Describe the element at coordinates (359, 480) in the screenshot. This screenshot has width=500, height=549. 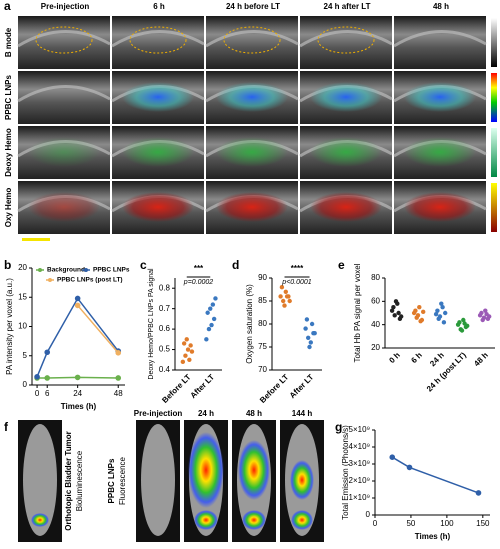
I see `y-tick-label: 2×10⁹` at that location.